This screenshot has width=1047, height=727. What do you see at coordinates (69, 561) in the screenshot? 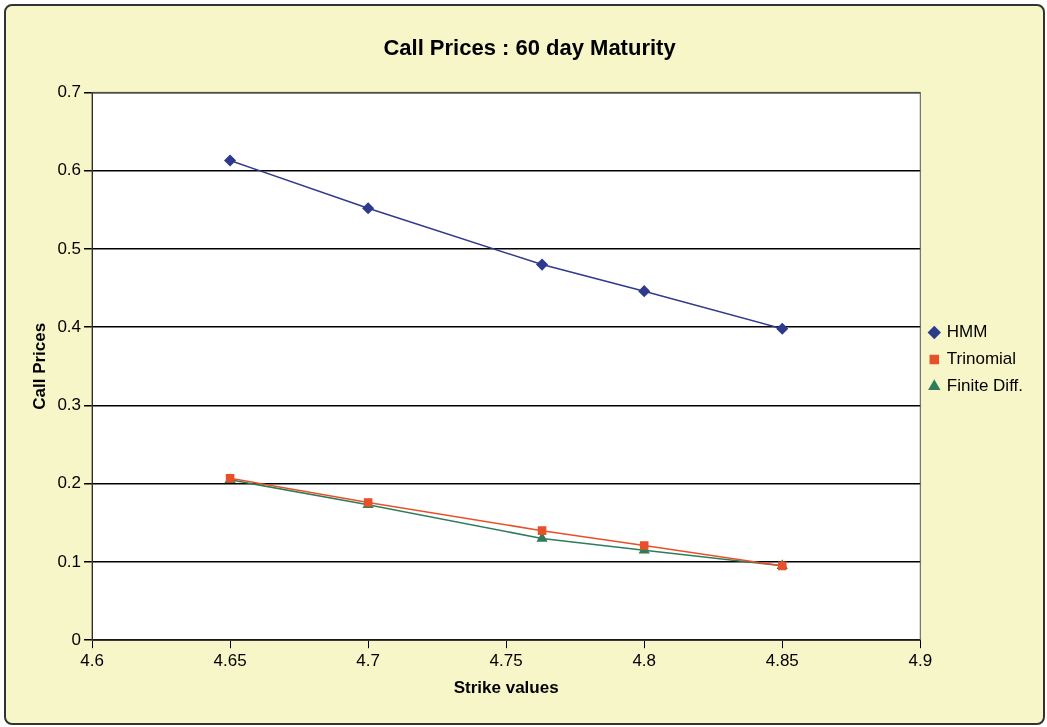
I see `y-tick-label: 0.1` at bounding box center [69, 561].